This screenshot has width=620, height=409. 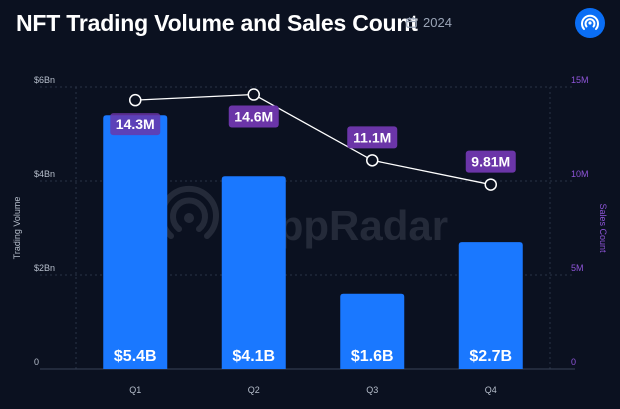 I want to click on x-tick-label: Q3, so click(x=372, y=390).